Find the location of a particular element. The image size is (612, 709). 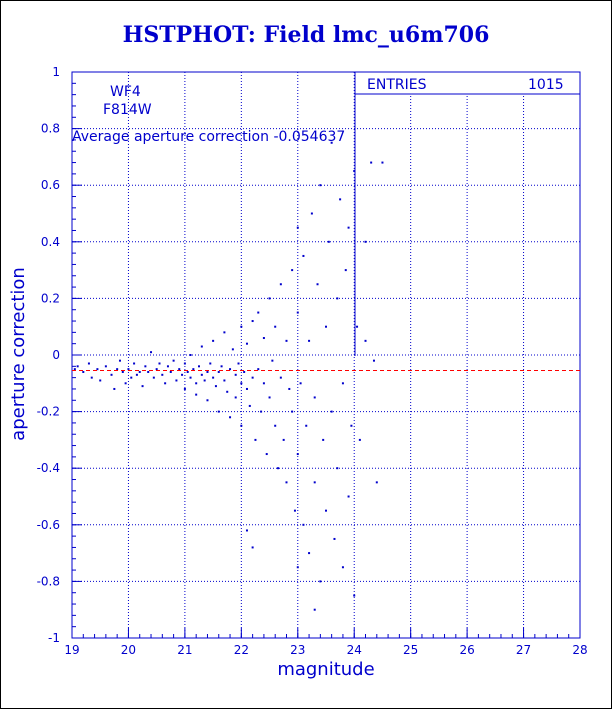

x-axis-label: magnitude is located at coordinates (325, 669).